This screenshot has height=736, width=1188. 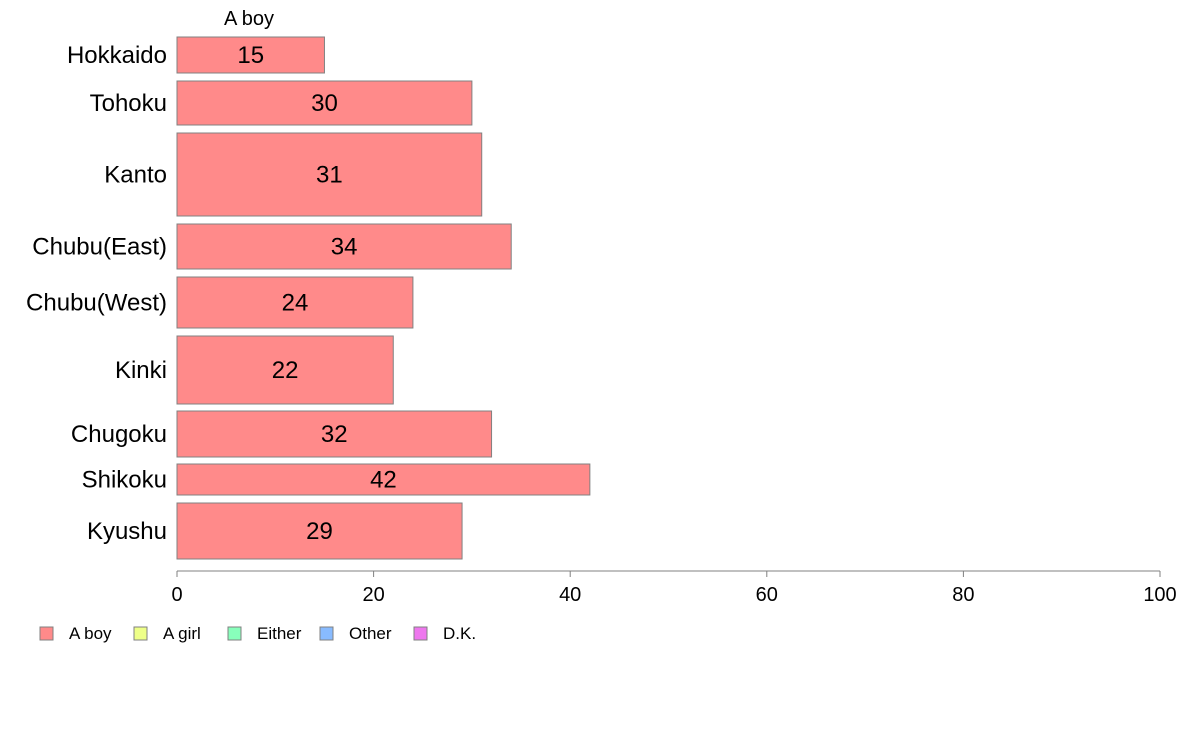 I want to click on legend-label-other: Other, so click(x=370, y=633).